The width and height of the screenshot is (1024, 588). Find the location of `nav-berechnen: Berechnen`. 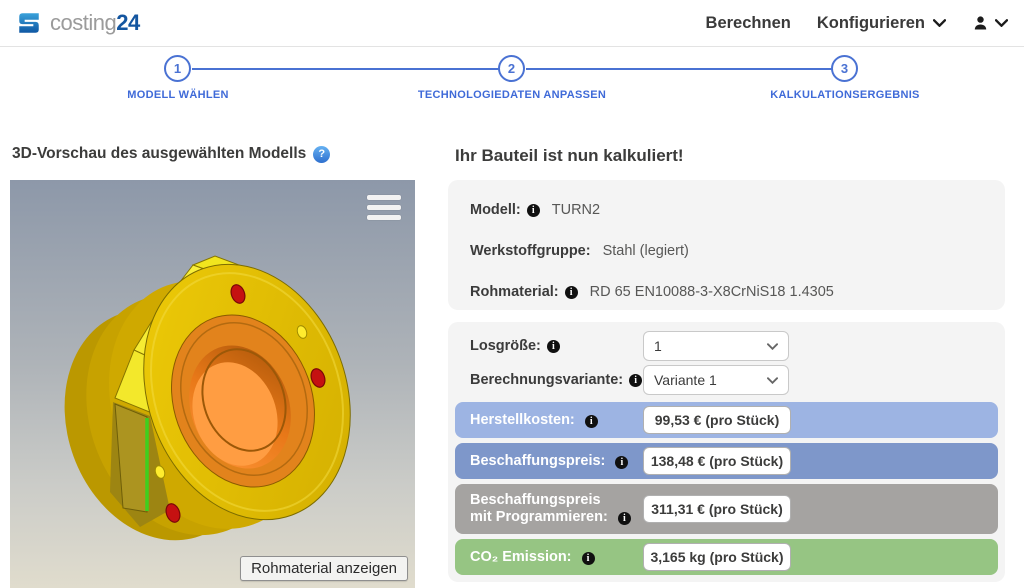

nav-berechnen: Berechnen is located at coordinates (748, 22).